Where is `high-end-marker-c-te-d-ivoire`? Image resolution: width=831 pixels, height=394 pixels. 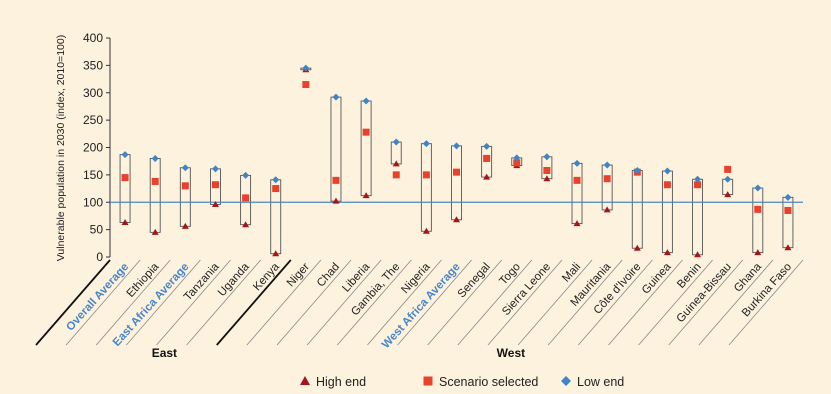 high-end-marker-c-te-d-ivoire is located at coordinates (637, 247).